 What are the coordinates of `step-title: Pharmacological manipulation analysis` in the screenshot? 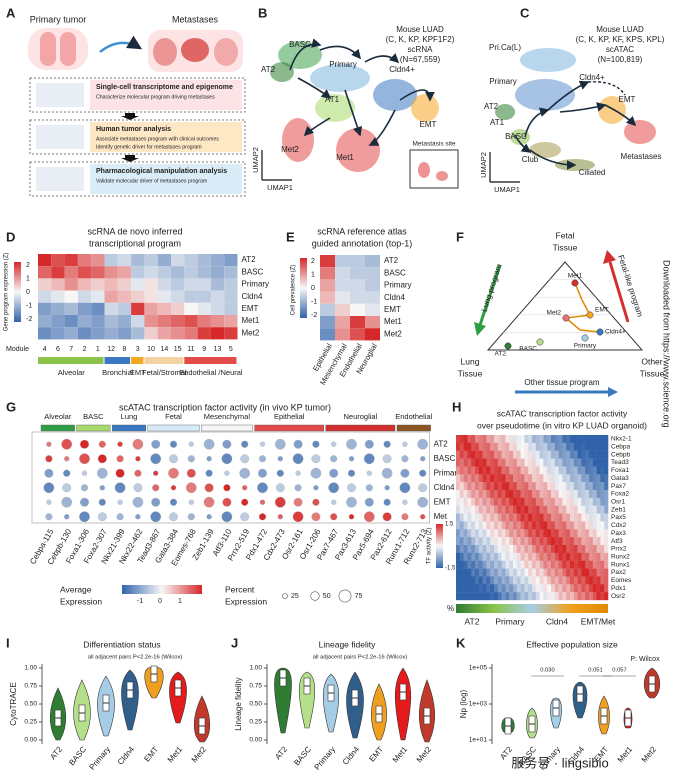 It's located at (161, 171).